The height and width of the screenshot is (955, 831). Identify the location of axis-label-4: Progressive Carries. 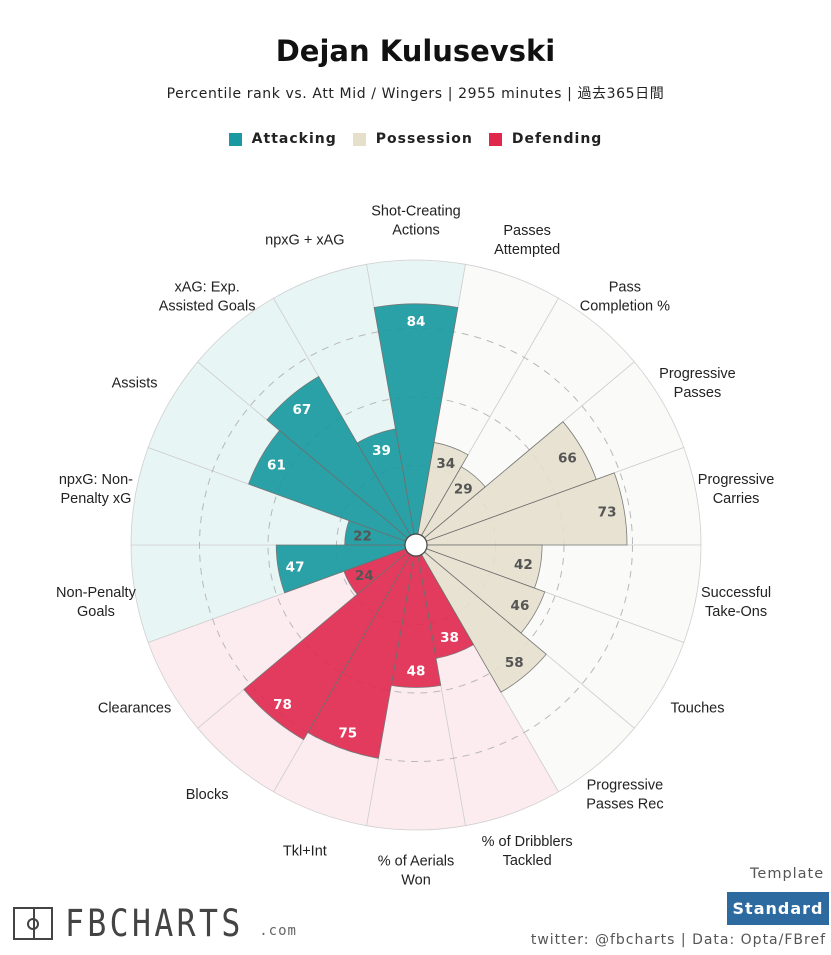
(736, 489).